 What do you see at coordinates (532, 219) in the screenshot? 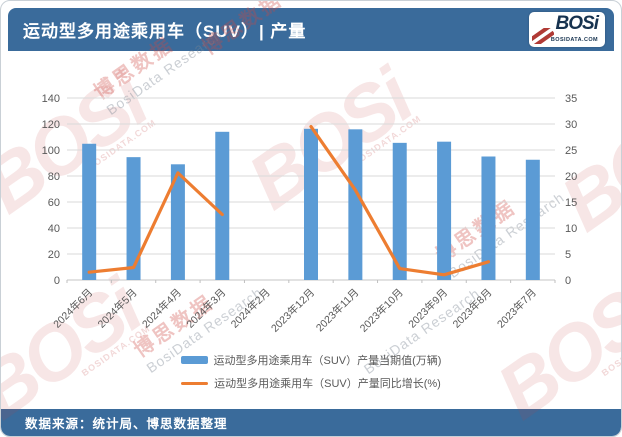
I see `bar-2023年7月` at bounding box center [532, 219].